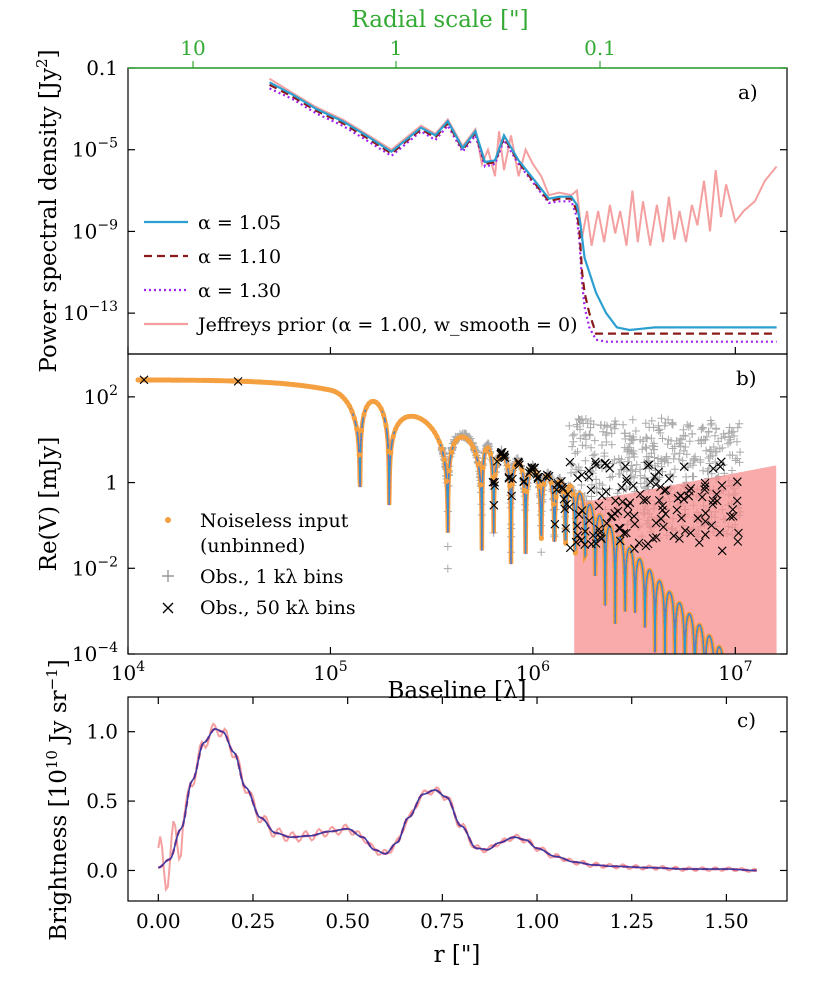  What do you see at coordinates (57, 799) in the screenshot?
I see `panel-c-ylabel: Brightness [1010 Jy sr−1]` at bounding box center [57, 799].